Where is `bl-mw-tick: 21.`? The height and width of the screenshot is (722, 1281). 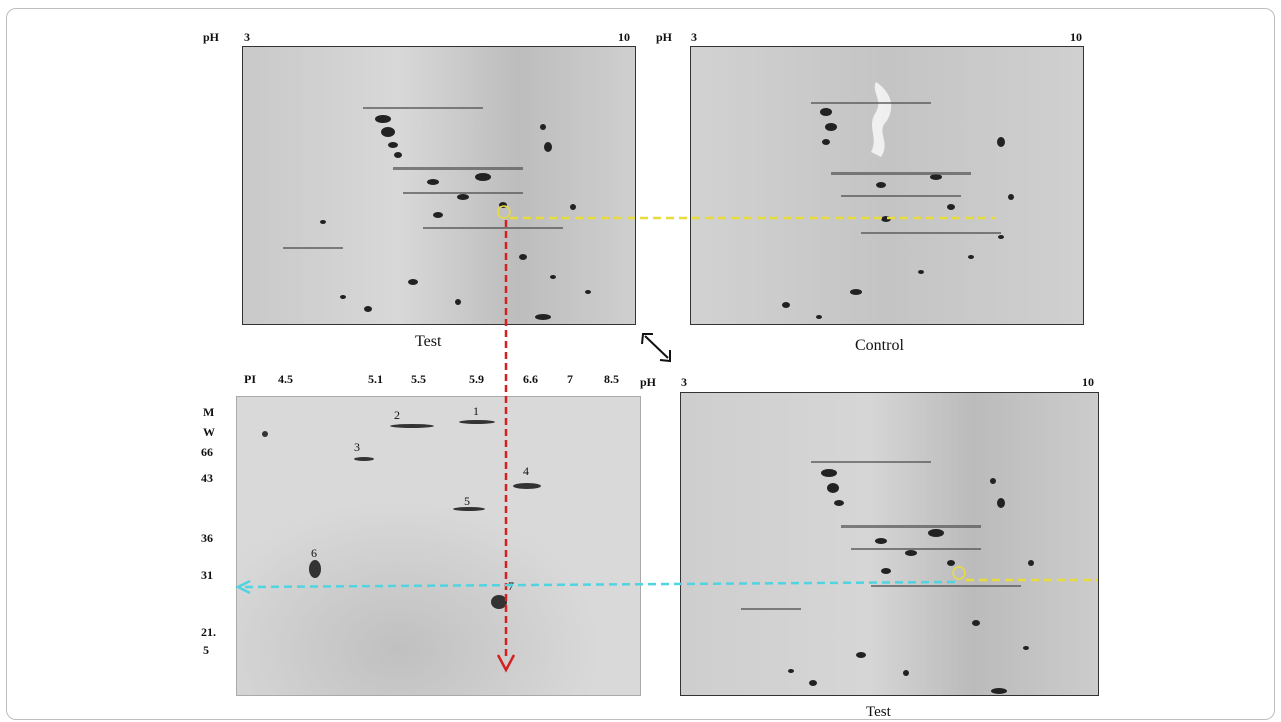
bl-mw-tick: 21. is located at coordinates (208, 632).